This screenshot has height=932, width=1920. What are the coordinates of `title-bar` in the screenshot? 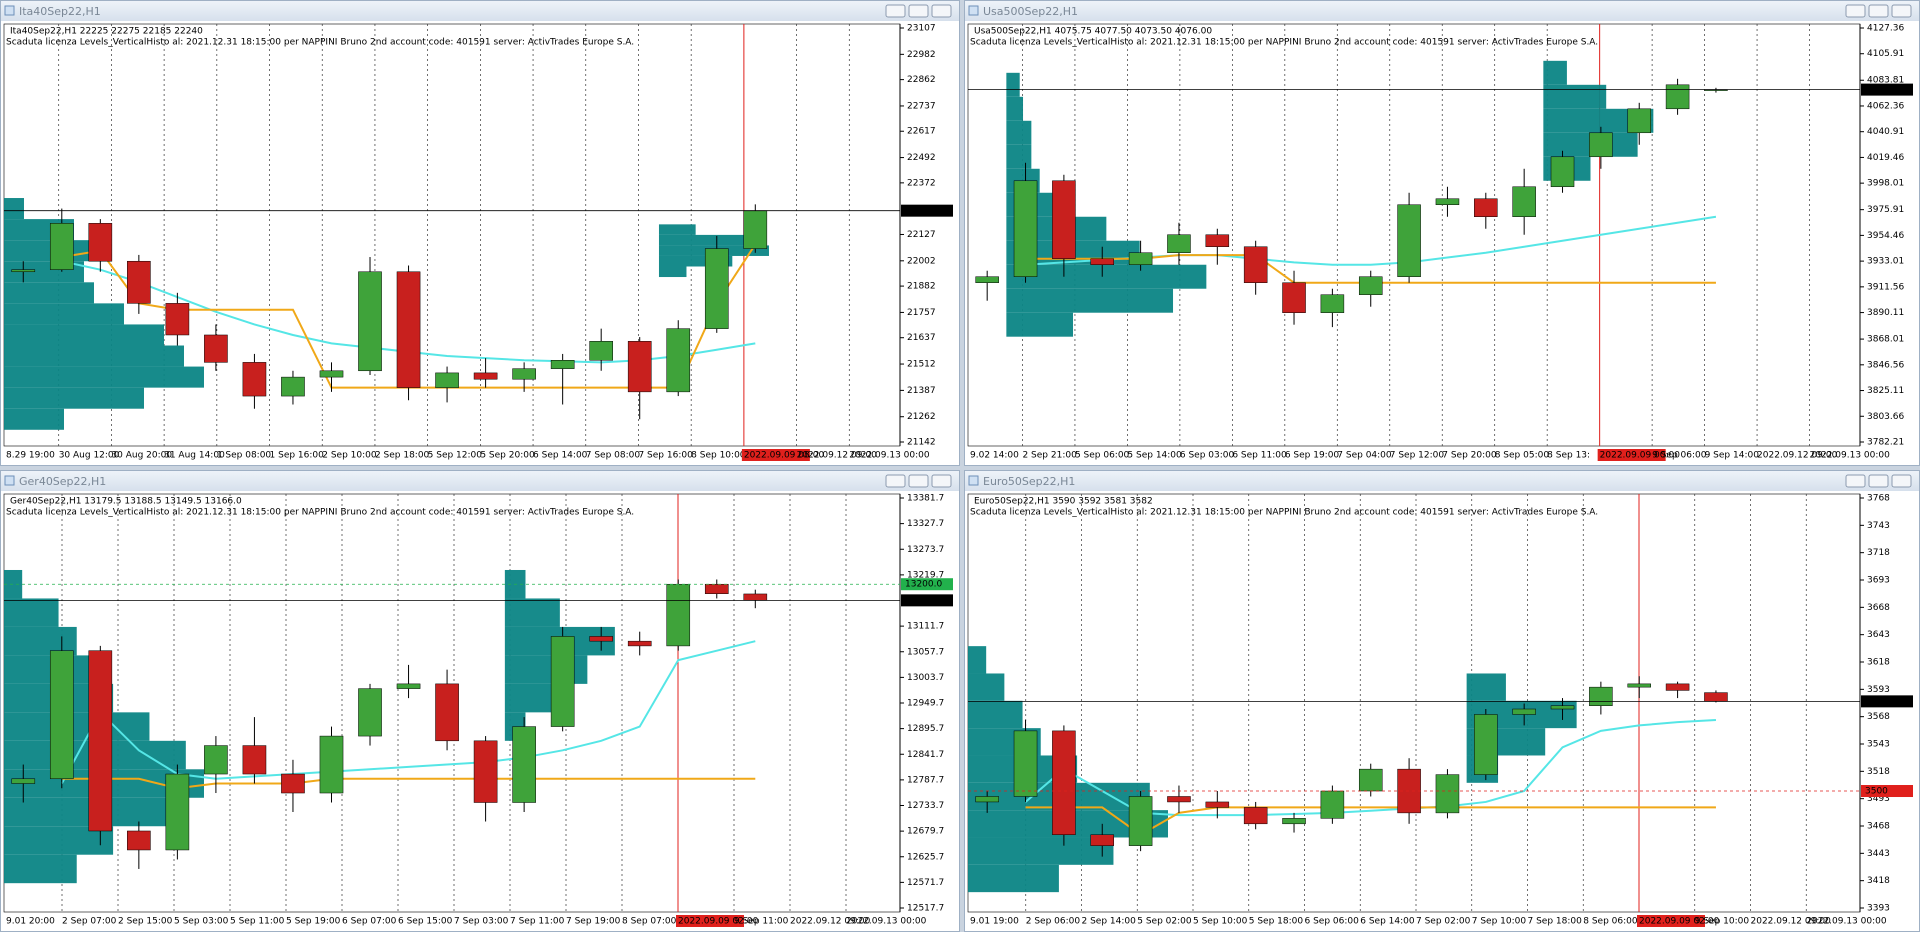 It's located at (480, 11).